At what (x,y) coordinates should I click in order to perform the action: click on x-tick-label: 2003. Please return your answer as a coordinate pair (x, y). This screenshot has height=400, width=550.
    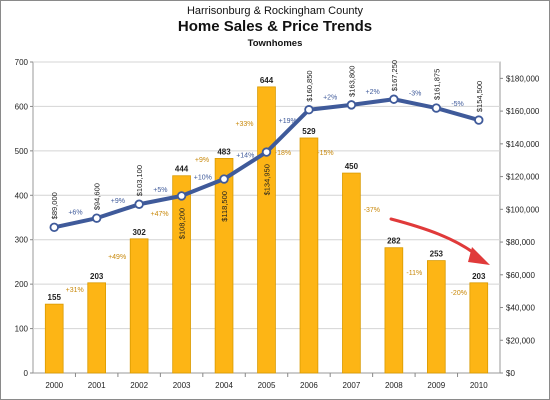
    Looking at the image, I should click on (182, 385).